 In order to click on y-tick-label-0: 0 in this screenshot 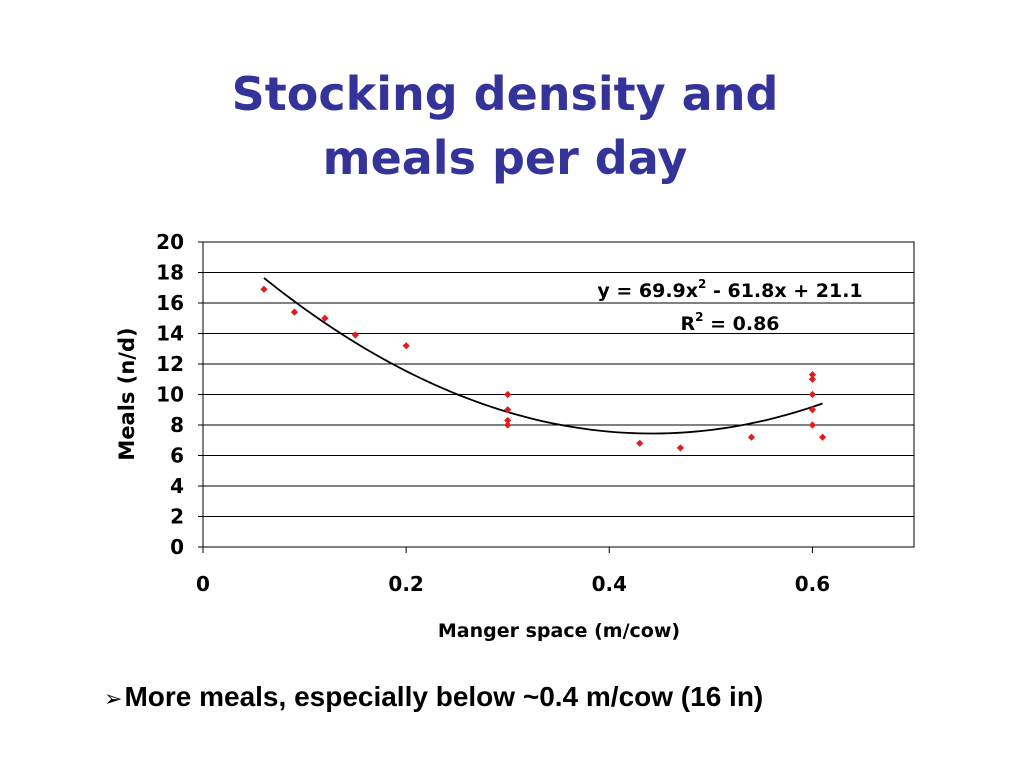, I will do `click(177, 547)`.